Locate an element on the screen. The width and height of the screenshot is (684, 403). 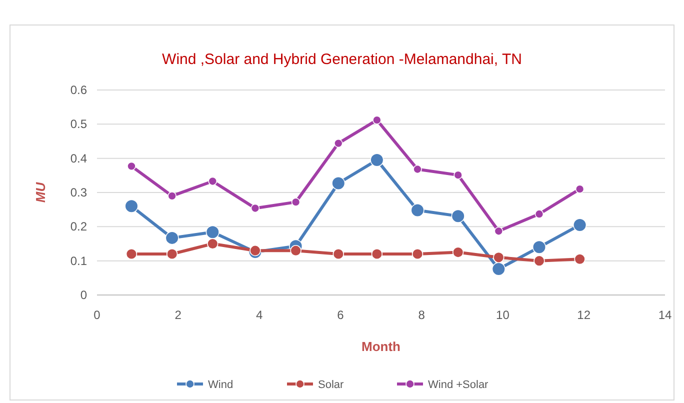
x-tick-label: 10 is located at coordinates (503, 315).